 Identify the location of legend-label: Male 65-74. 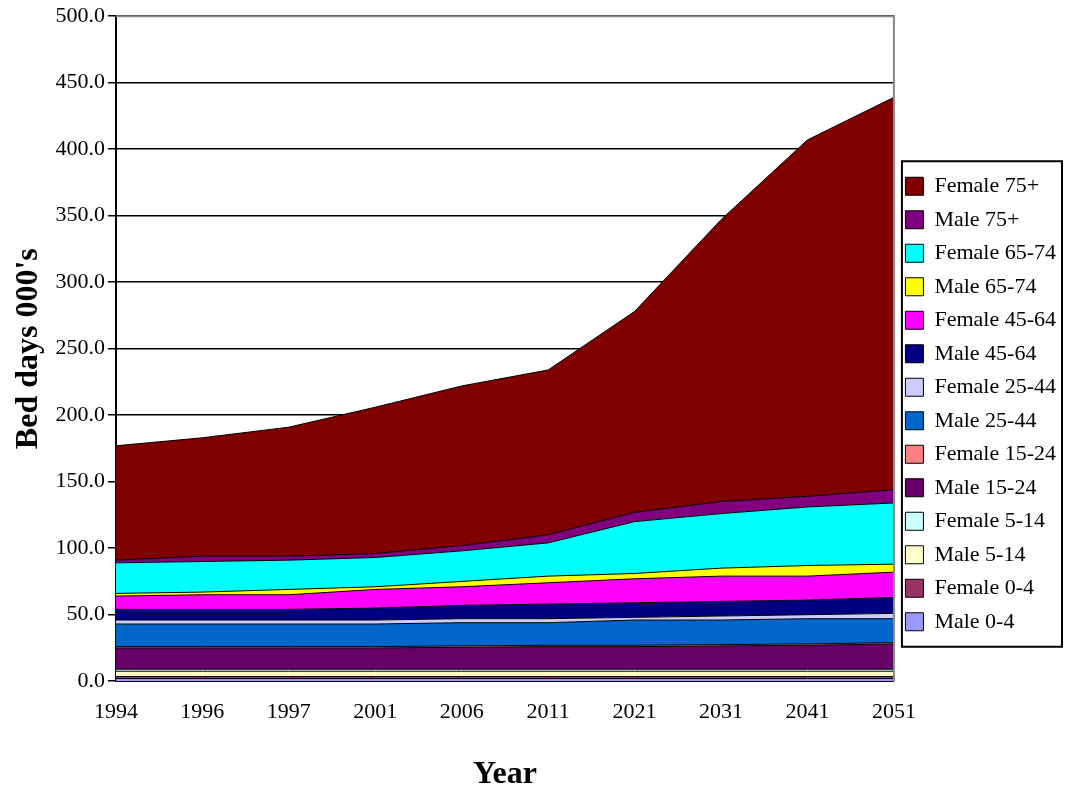
(985, 285).